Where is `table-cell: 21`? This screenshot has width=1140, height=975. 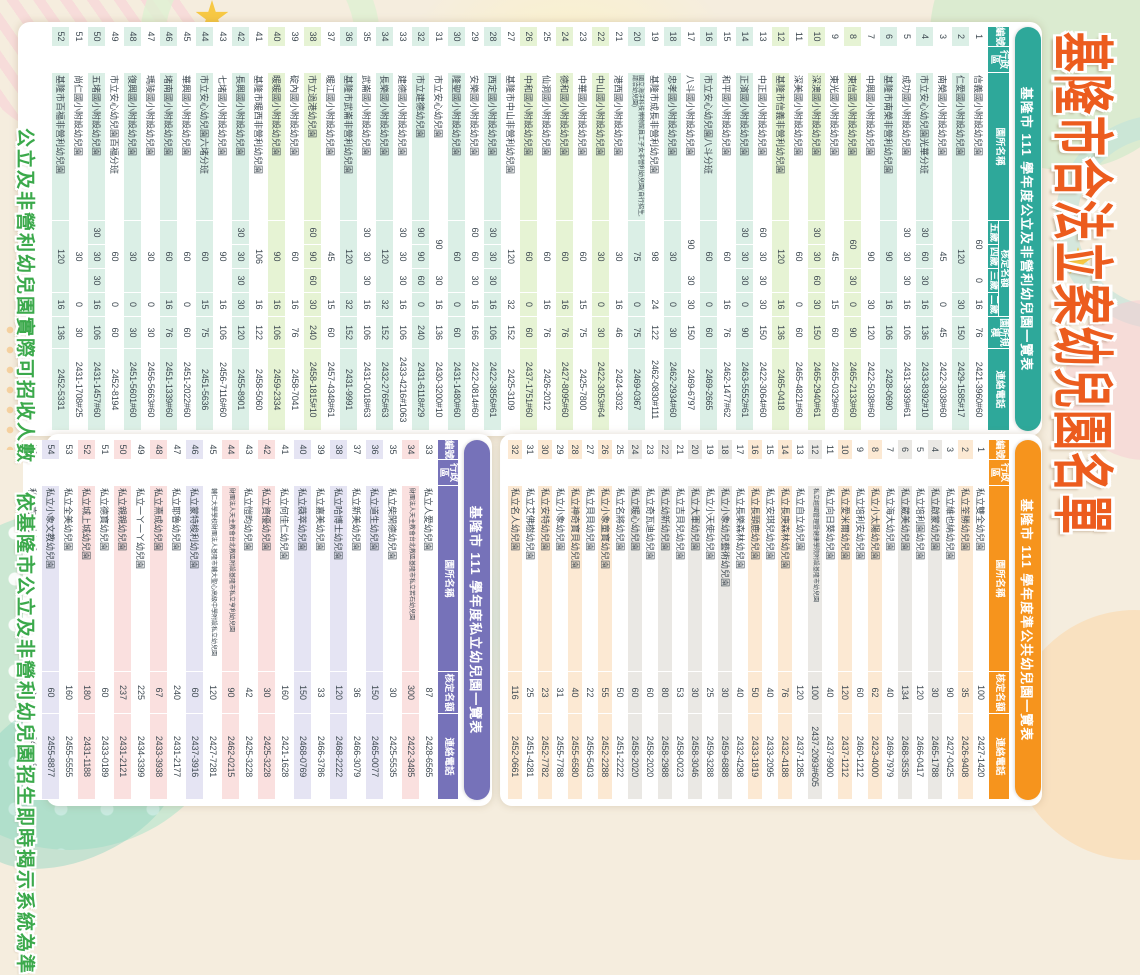 table-cell: 21 is located at coordinates (680, 450).